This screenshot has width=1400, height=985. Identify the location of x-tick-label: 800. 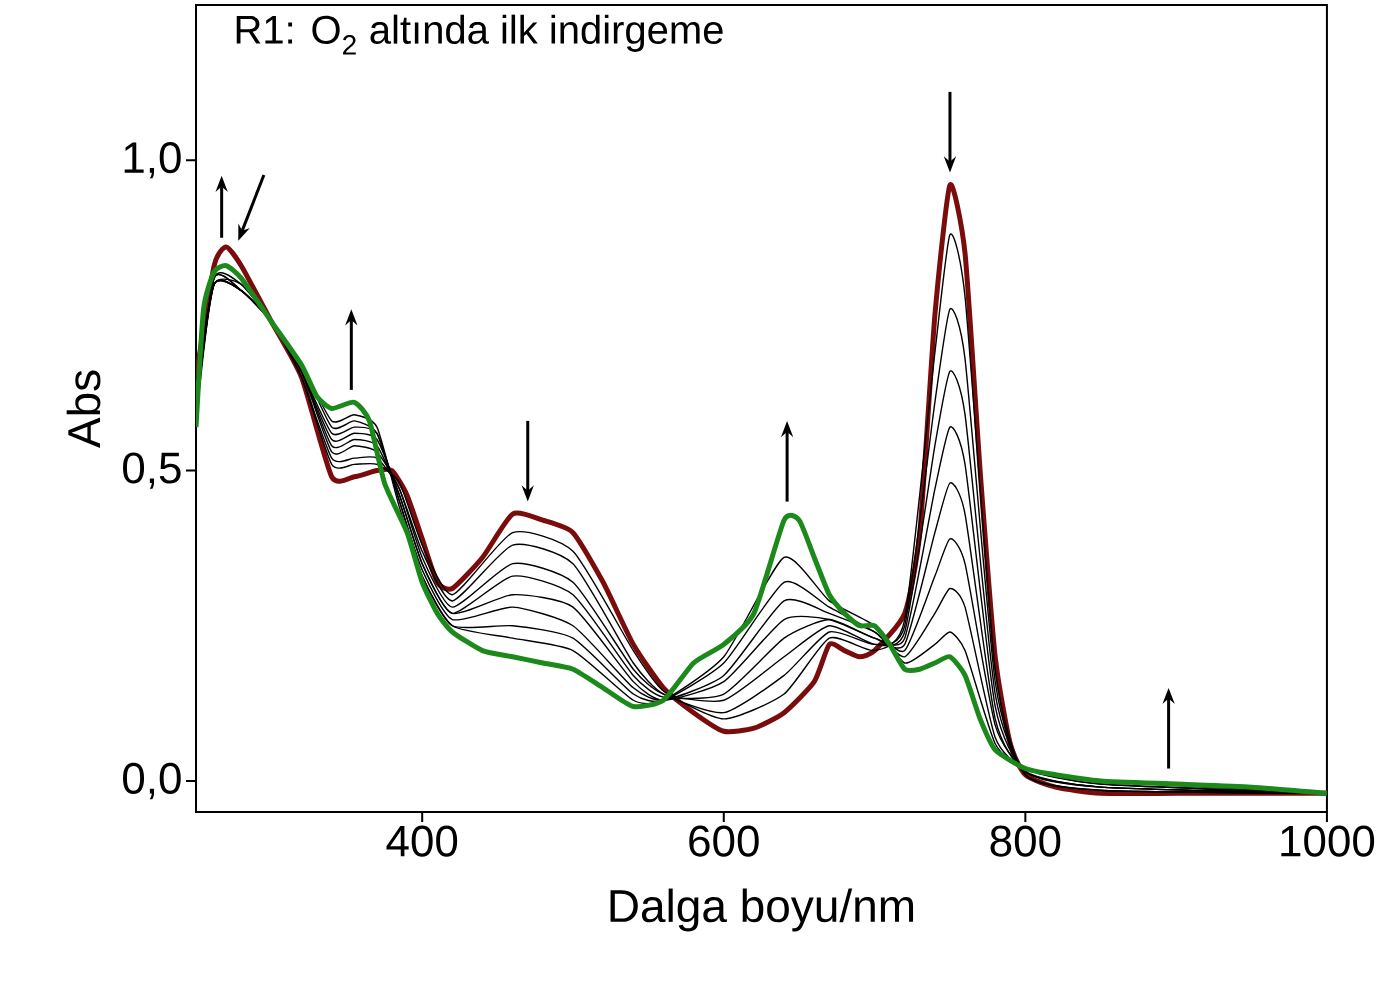
(1025, 841).